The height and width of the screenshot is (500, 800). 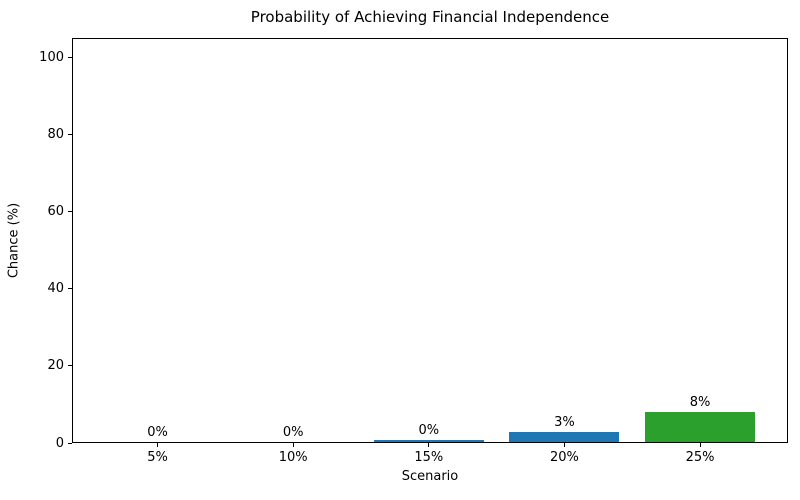 I want to click on x-tick-label: 20%, so click(x=564, y=457).